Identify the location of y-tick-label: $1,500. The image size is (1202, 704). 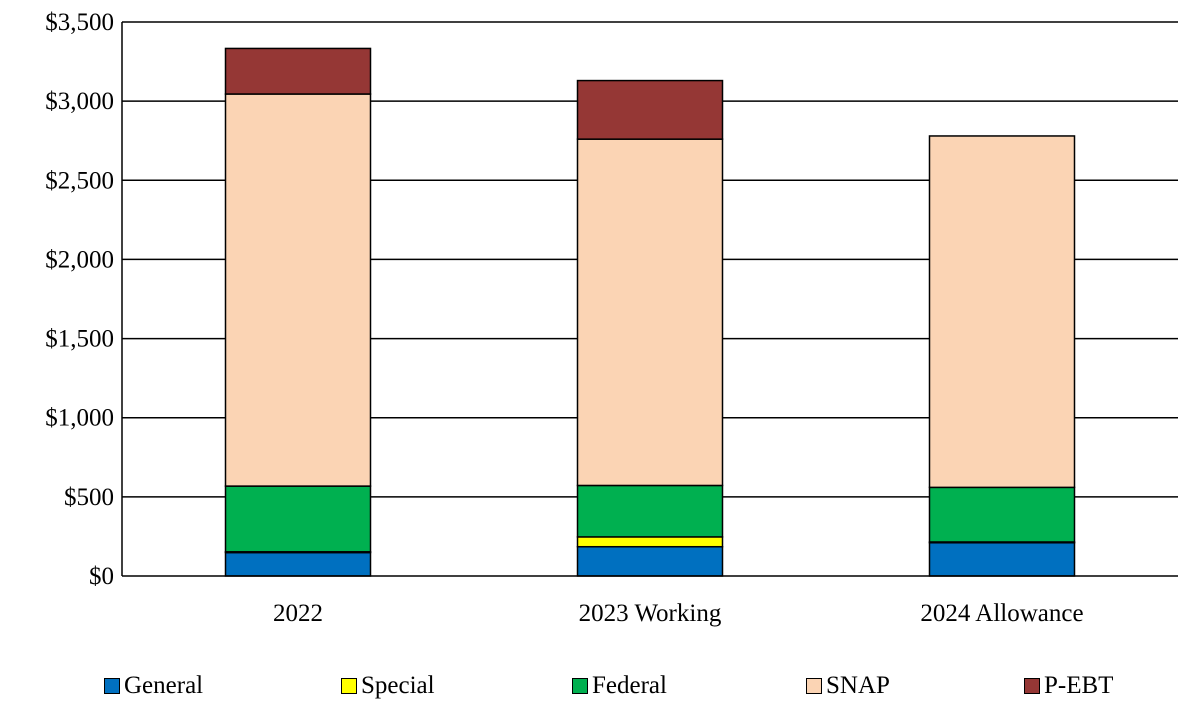
(79, 339).